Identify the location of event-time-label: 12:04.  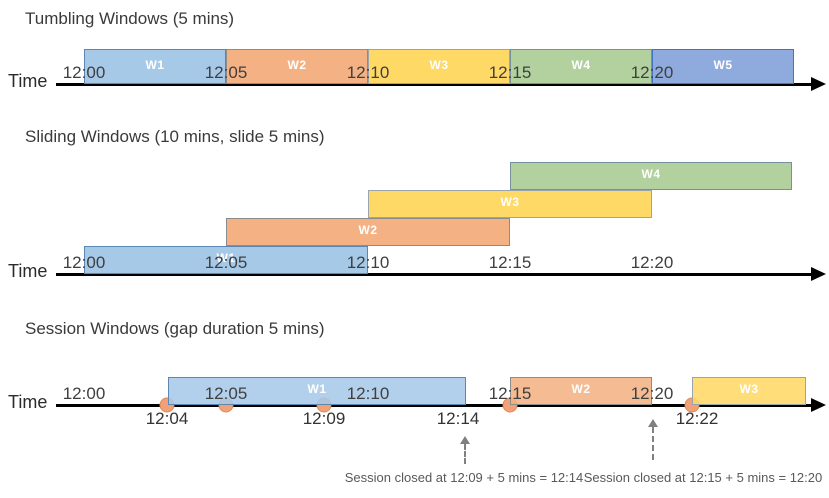
(167, 418).